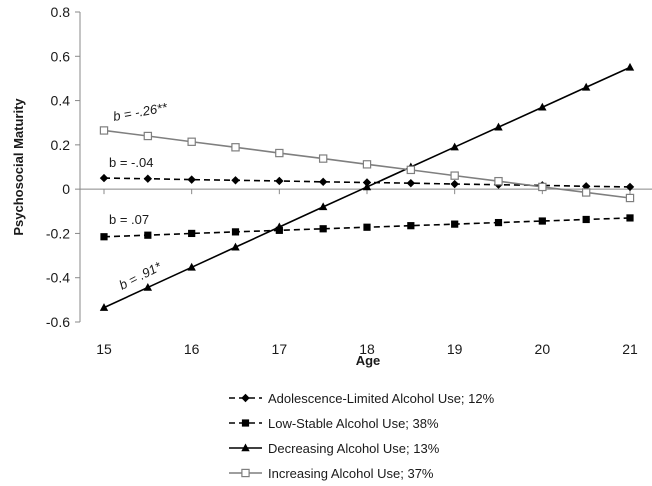 The width and height of the screenshot is (652, 486). Describe the element at coordinates (455, 349) in the screenshot. I see `x-tick-label: 19` at that location.